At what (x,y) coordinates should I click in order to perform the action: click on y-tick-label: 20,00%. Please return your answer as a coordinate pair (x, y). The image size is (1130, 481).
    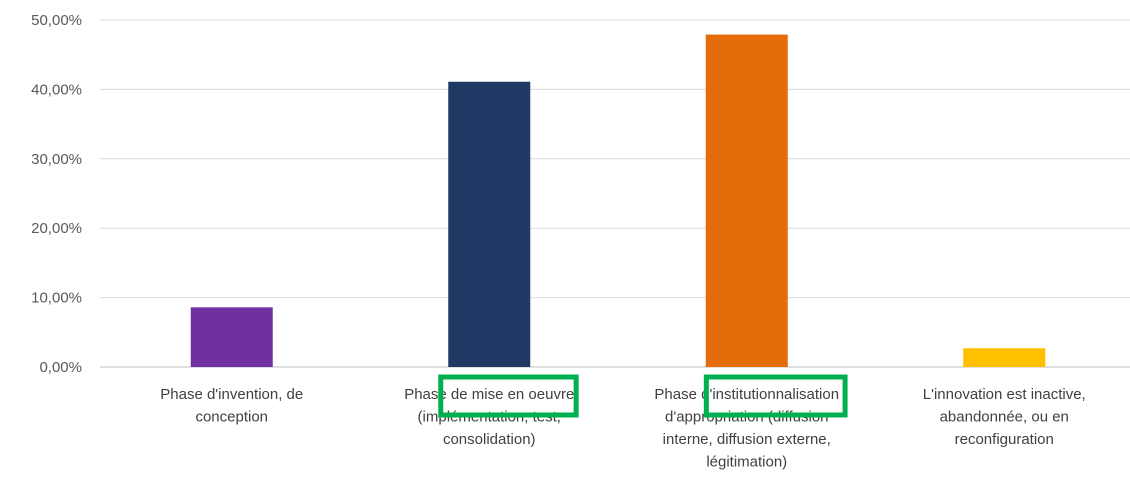
    Looking at the image, I should click on (56, 228).